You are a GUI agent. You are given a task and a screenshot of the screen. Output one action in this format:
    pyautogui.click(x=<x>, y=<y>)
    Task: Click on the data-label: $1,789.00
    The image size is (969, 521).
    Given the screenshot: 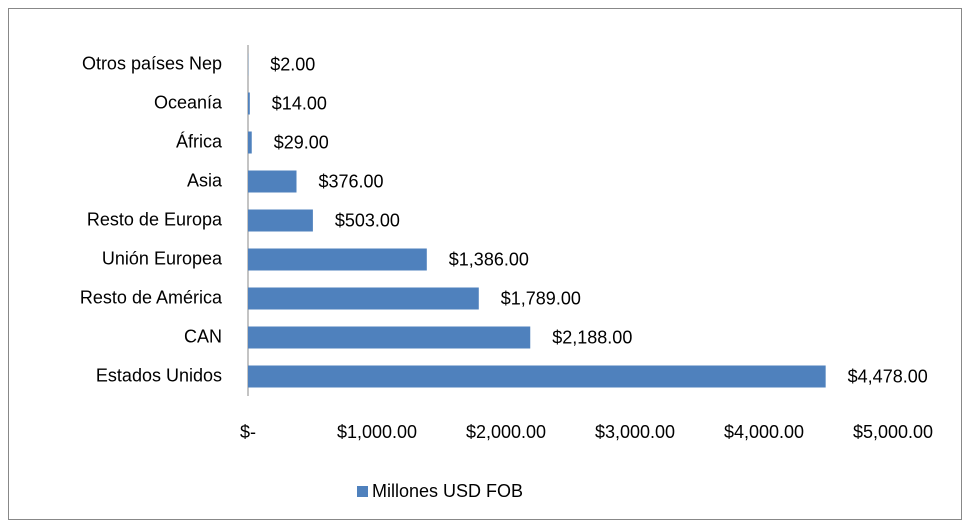 What is the action you would take?
    pyautogui.click(x=541, y=298)
    